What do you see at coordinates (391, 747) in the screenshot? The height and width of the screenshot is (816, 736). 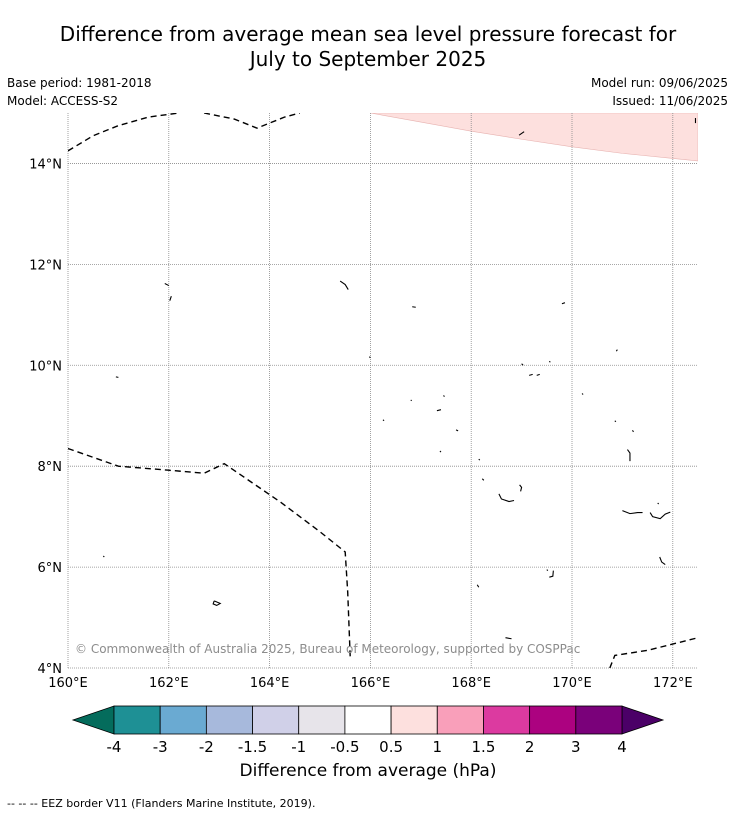 I see `colorbar-tick-label: 0.5` at bounding box center [391, 747].